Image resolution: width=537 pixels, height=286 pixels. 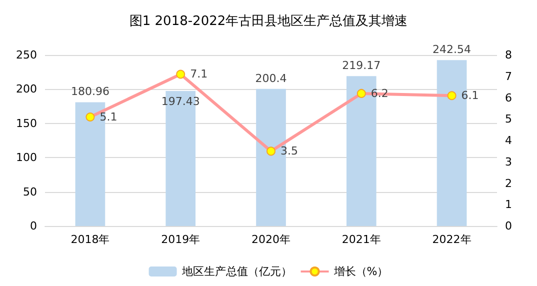 I want to click on y-tick-label: 100, so click(x=26, y=157).